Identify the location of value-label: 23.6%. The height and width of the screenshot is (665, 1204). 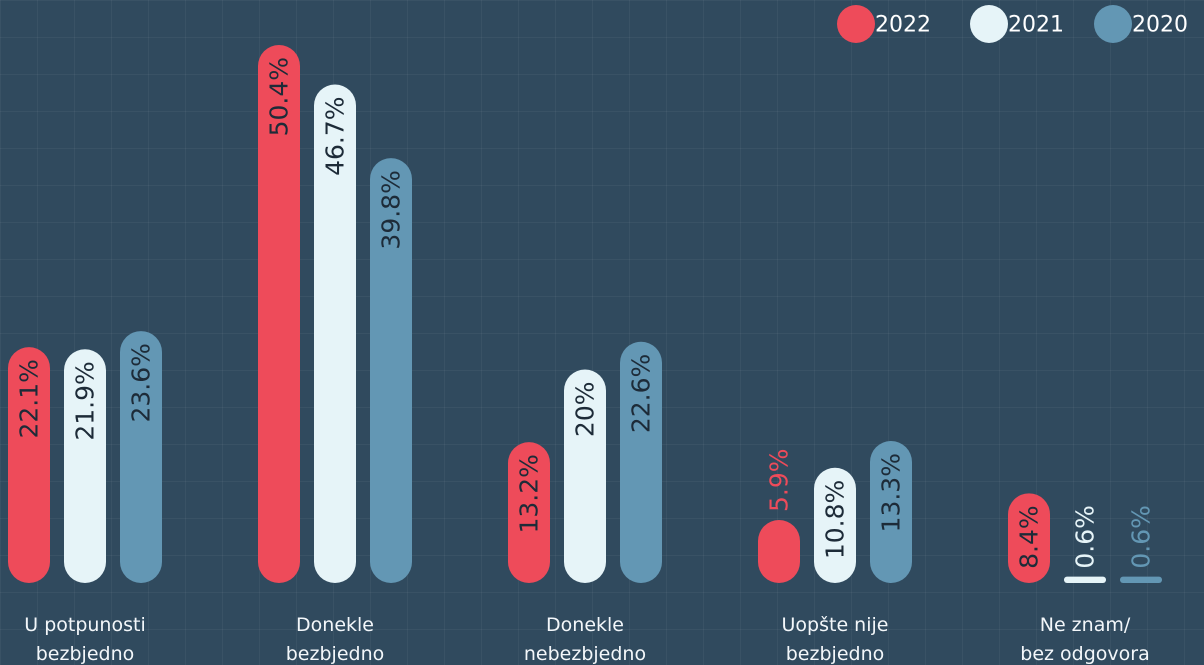
(141, 382).